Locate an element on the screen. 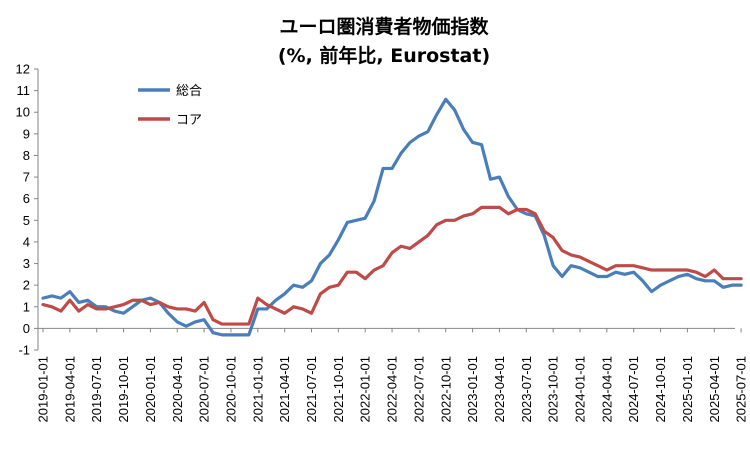 The height and width of the screenshot is (463, 750). x-tick-label: 2020-04-01 is located at coordinates (177, 389).